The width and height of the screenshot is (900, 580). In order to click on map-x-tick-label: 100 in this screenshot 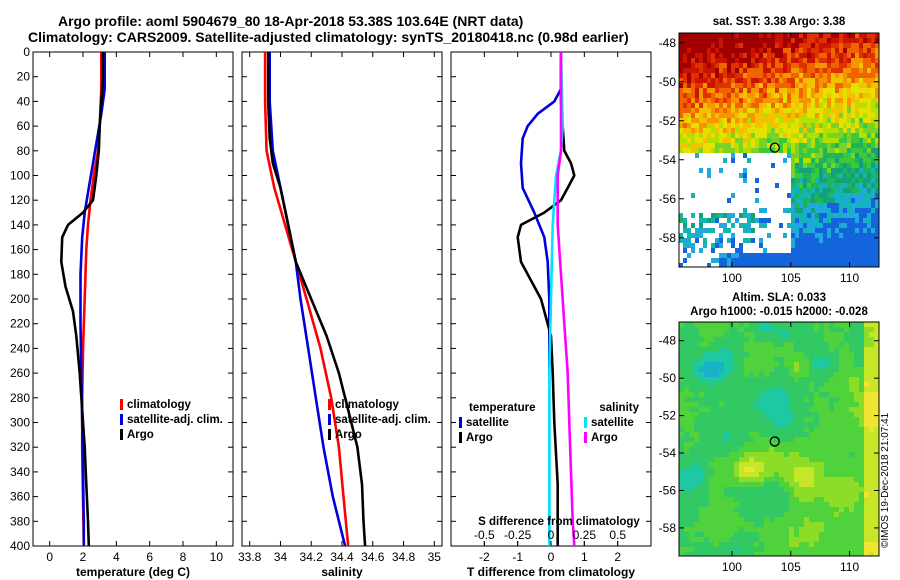, I will do `click(732, 278)`.